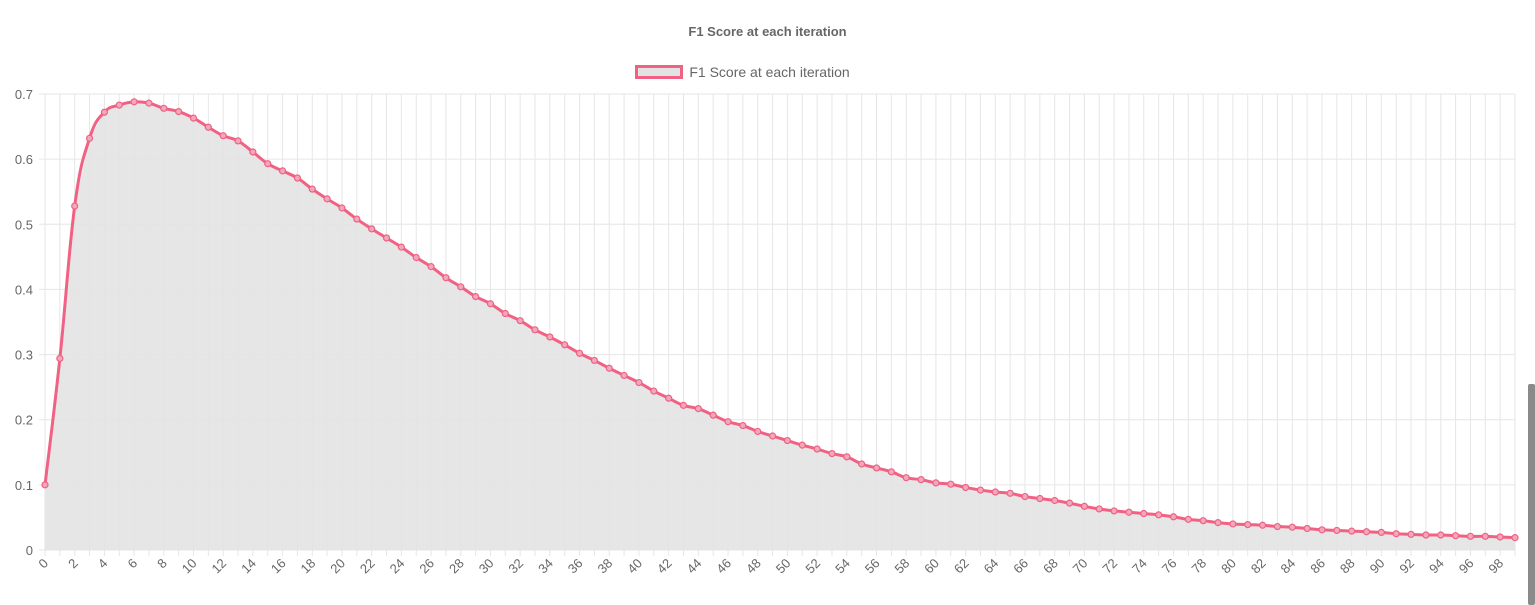  Describe the element at coordinates (515, 566) in the screenshot. I see `x-tick-label: 32` at that location.